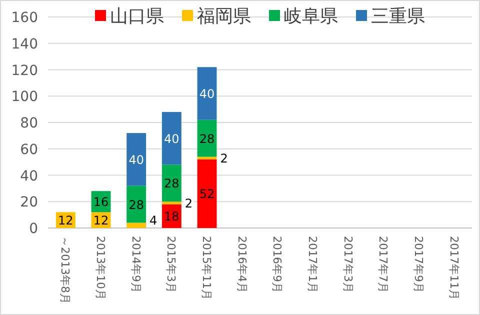  What do you see at coordinates (24, 70) in the screenshot?
I see `y-tick-label: 120` at bounding box center [24, 70].